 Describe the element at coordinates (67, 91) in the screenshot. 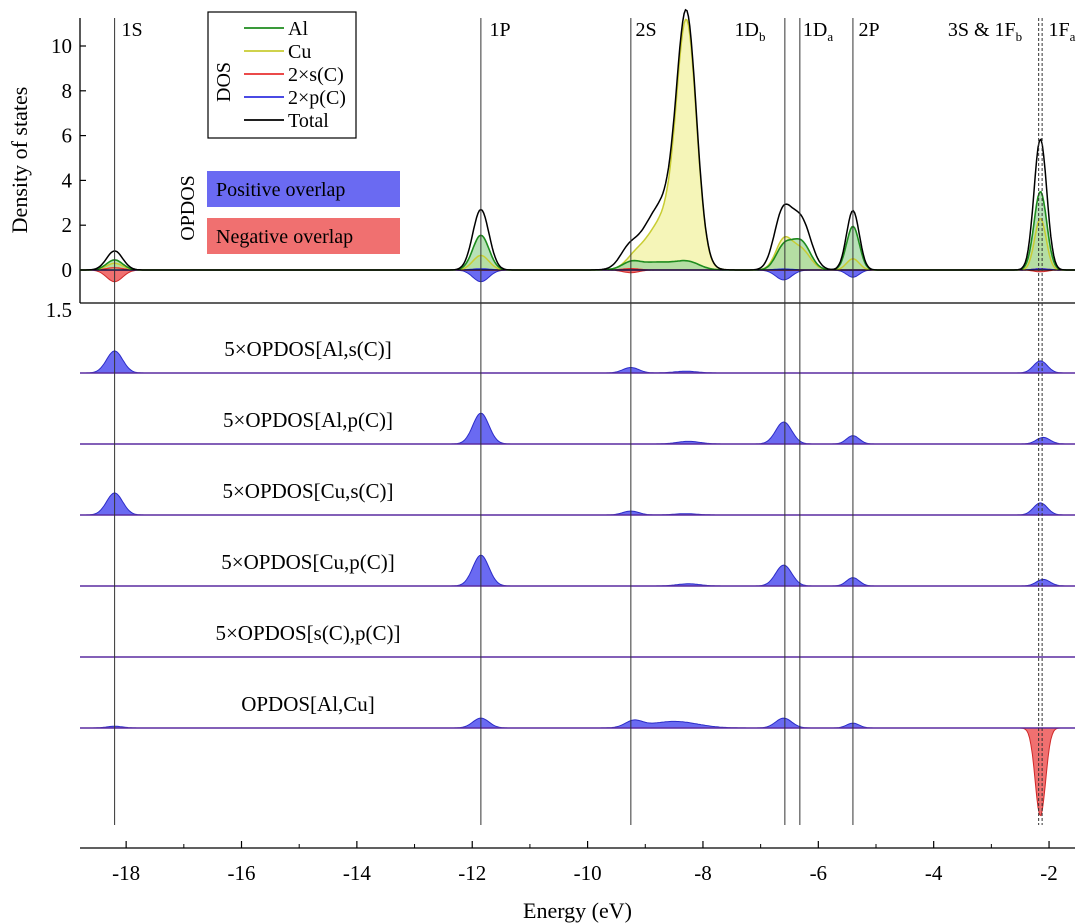

I see `dos-y-tick-label: 8` at that location.